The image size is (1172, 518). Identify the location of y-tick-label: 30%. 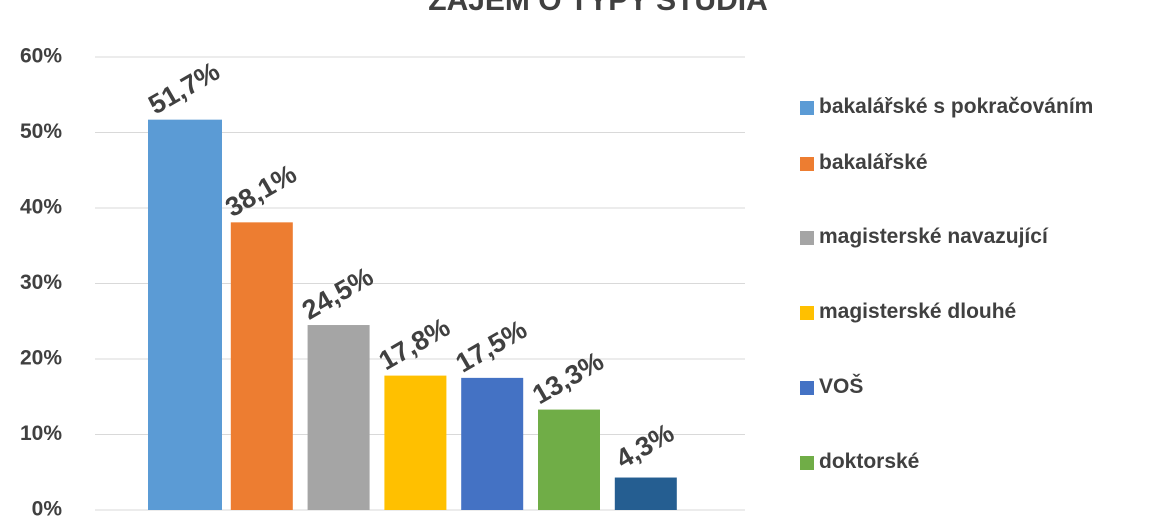
(41, 282).